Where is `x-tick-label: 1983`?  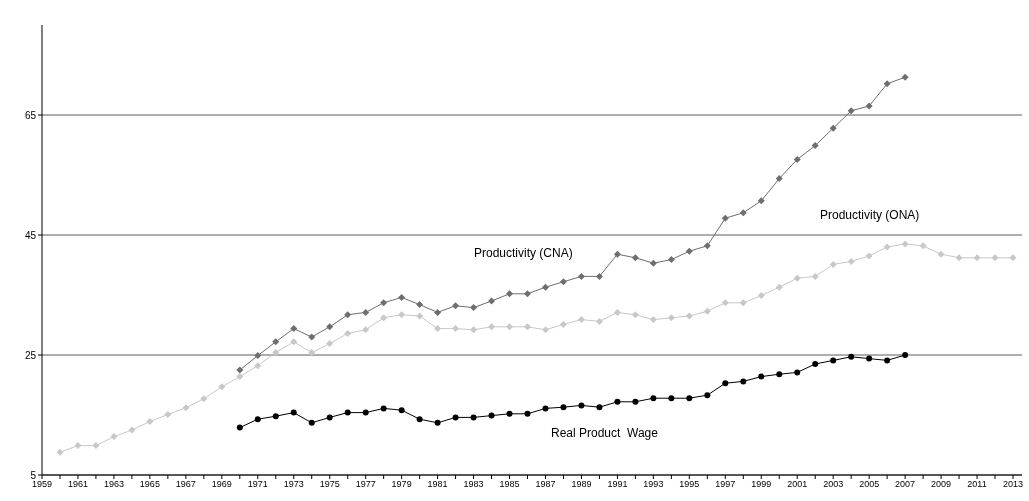
x-tick-label: 1983 is located at coordinates (473, 484).